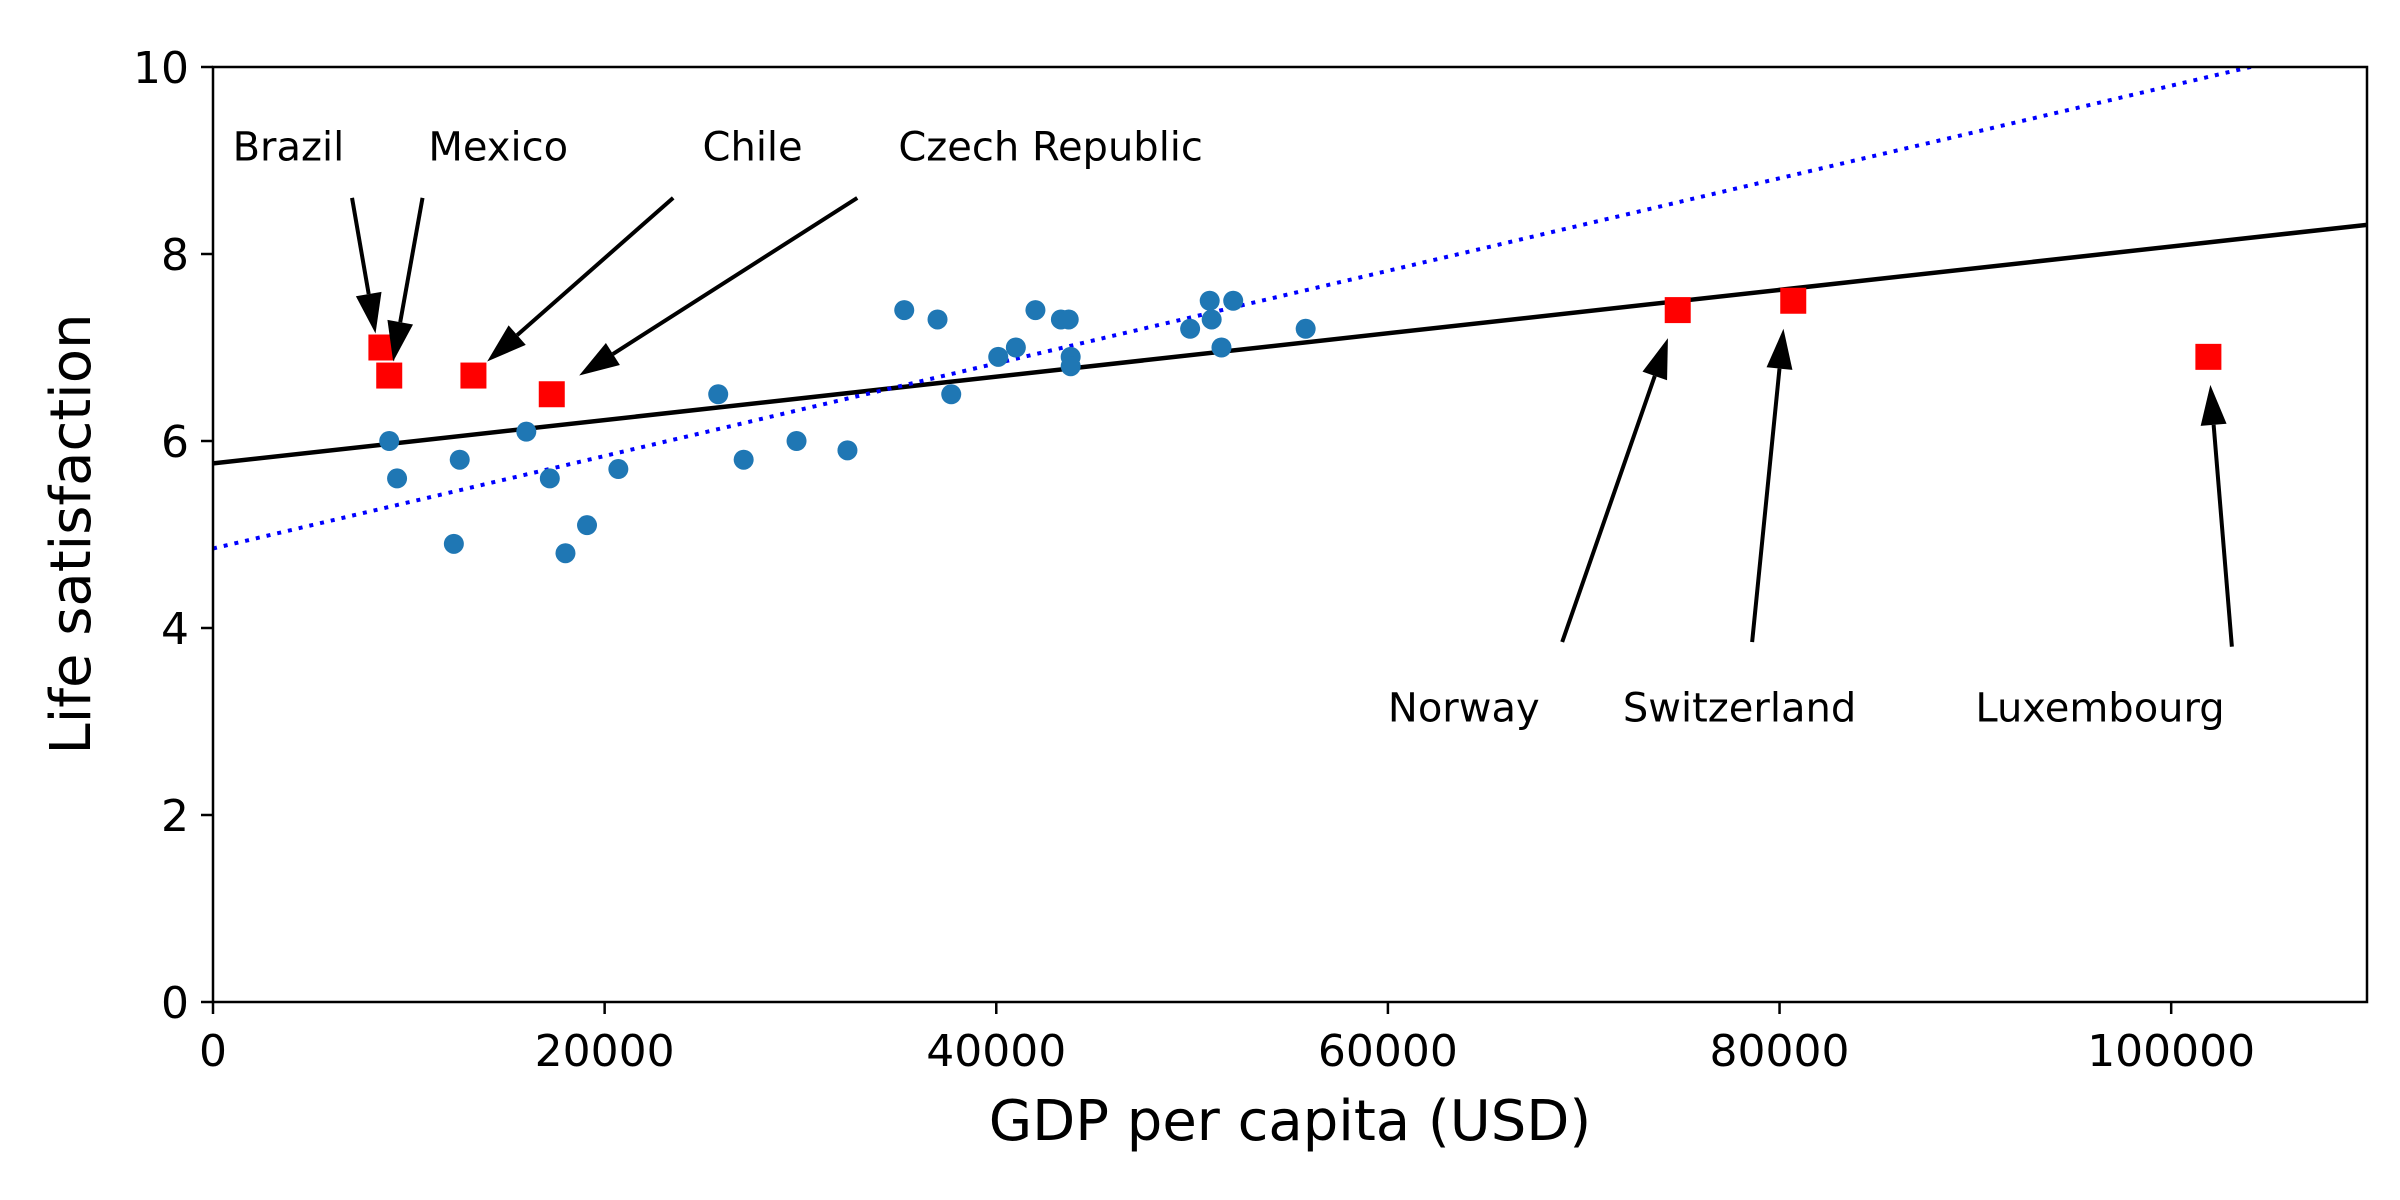 The image size is (2400, 1200). I want to click on x-tick-label: 100000, so click(2171, 1051).